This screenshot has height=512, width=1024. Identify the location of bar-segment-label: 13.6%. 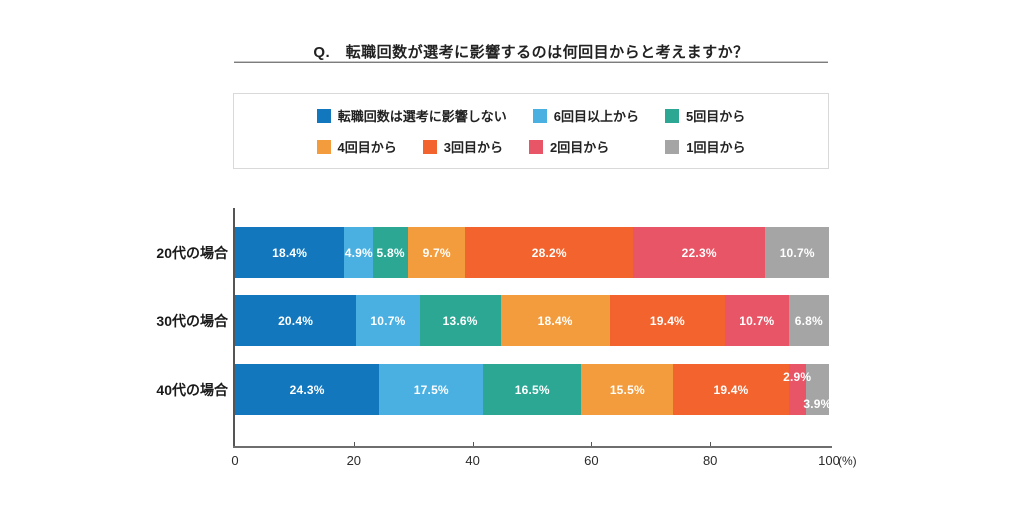
(460, 320).